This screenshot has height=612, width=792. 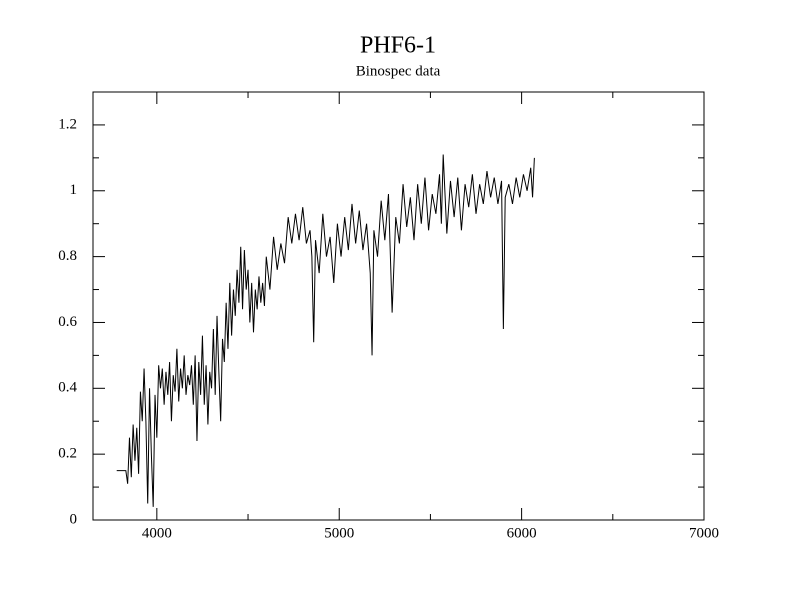 What do you see at coordinates (74, 190) in the screenshot?
I see `y-tick-label: 1` at bounding box center [74, 190].